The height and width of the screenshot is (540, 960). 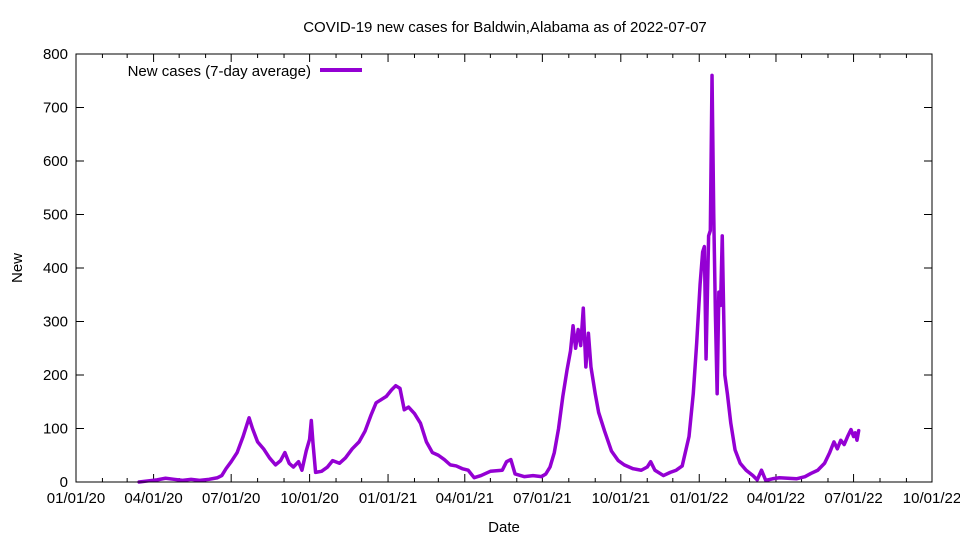 What do you see at coordinates (153, 498) in the screenshot?
I see `x-tick-label: 04/01/20` at bounding box center [153, 498].